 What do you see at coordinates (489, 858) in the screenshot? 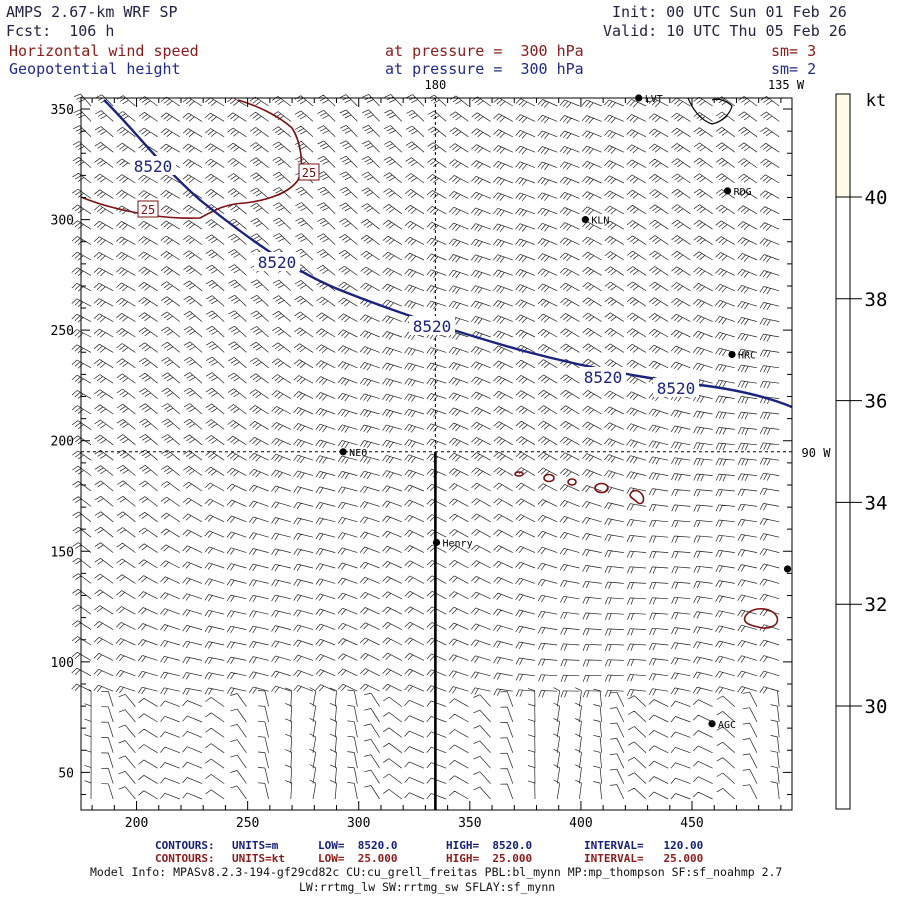
I see `wind-contours-high: HIGH= 25.000` at bounding box center [489, 858].